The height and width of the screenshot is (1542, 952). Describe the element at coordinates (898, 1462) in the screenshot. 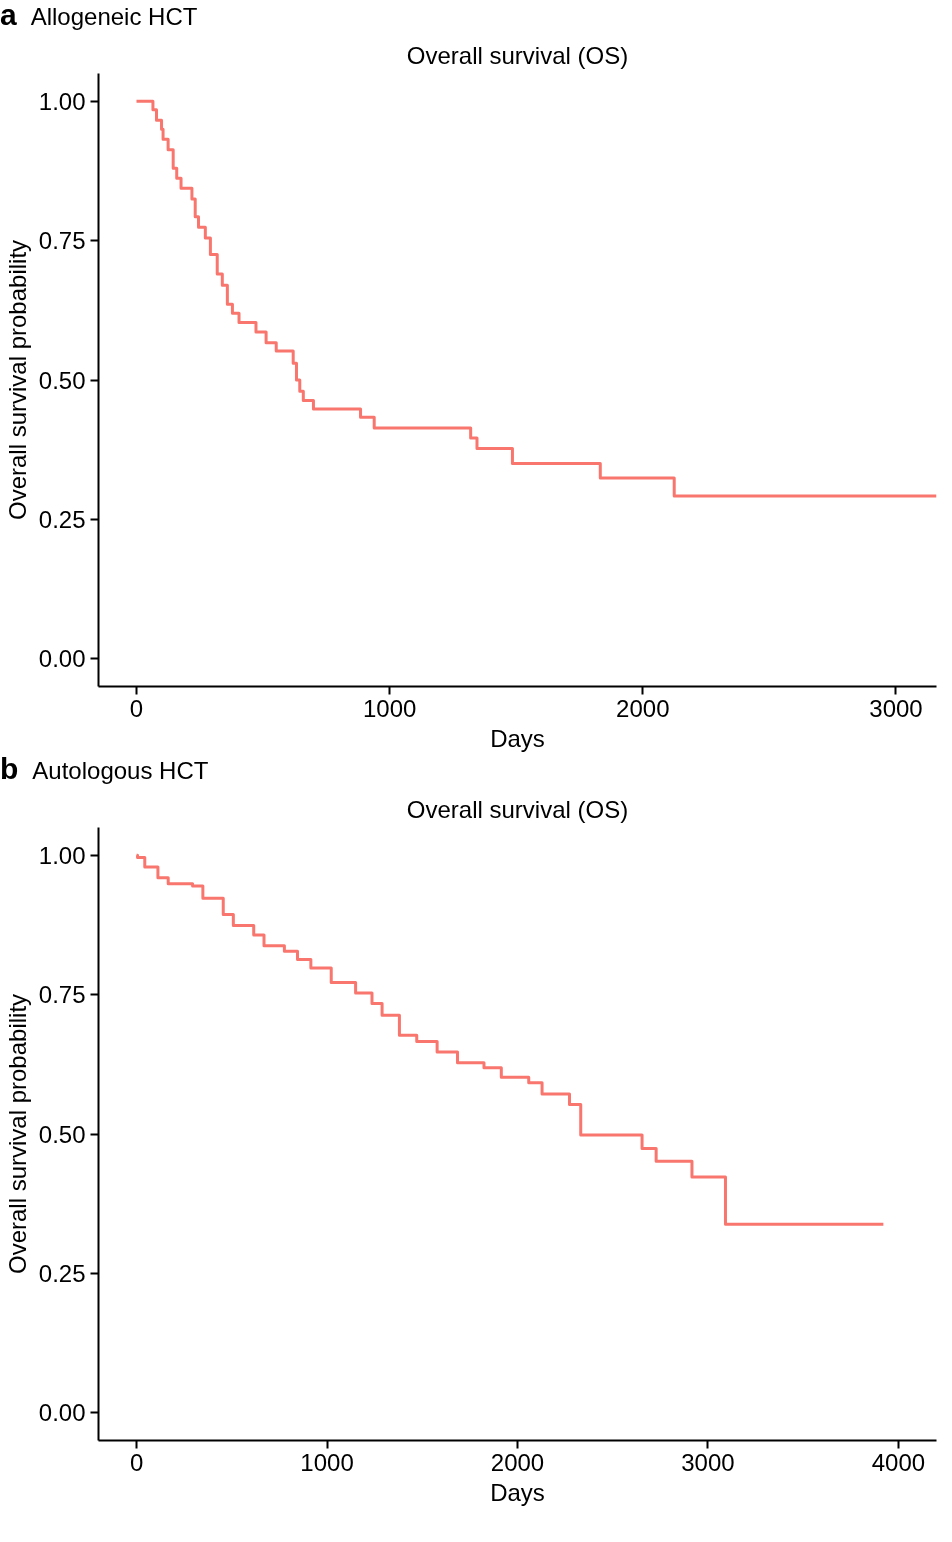

I see `x-tick-label: 4000` at that location.